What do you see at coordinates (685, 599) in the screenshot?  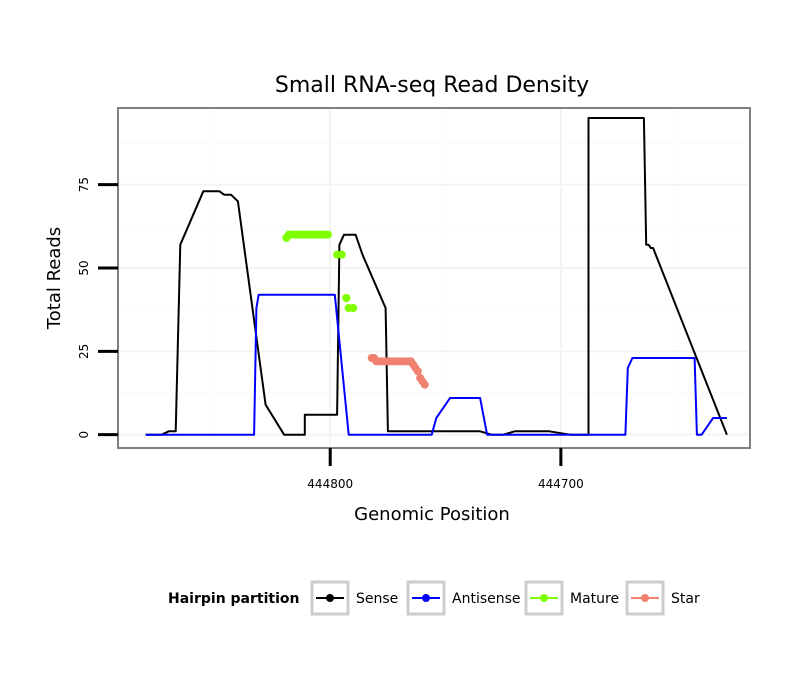 I see `legend-label: Star` at bounding box center [685, 599].